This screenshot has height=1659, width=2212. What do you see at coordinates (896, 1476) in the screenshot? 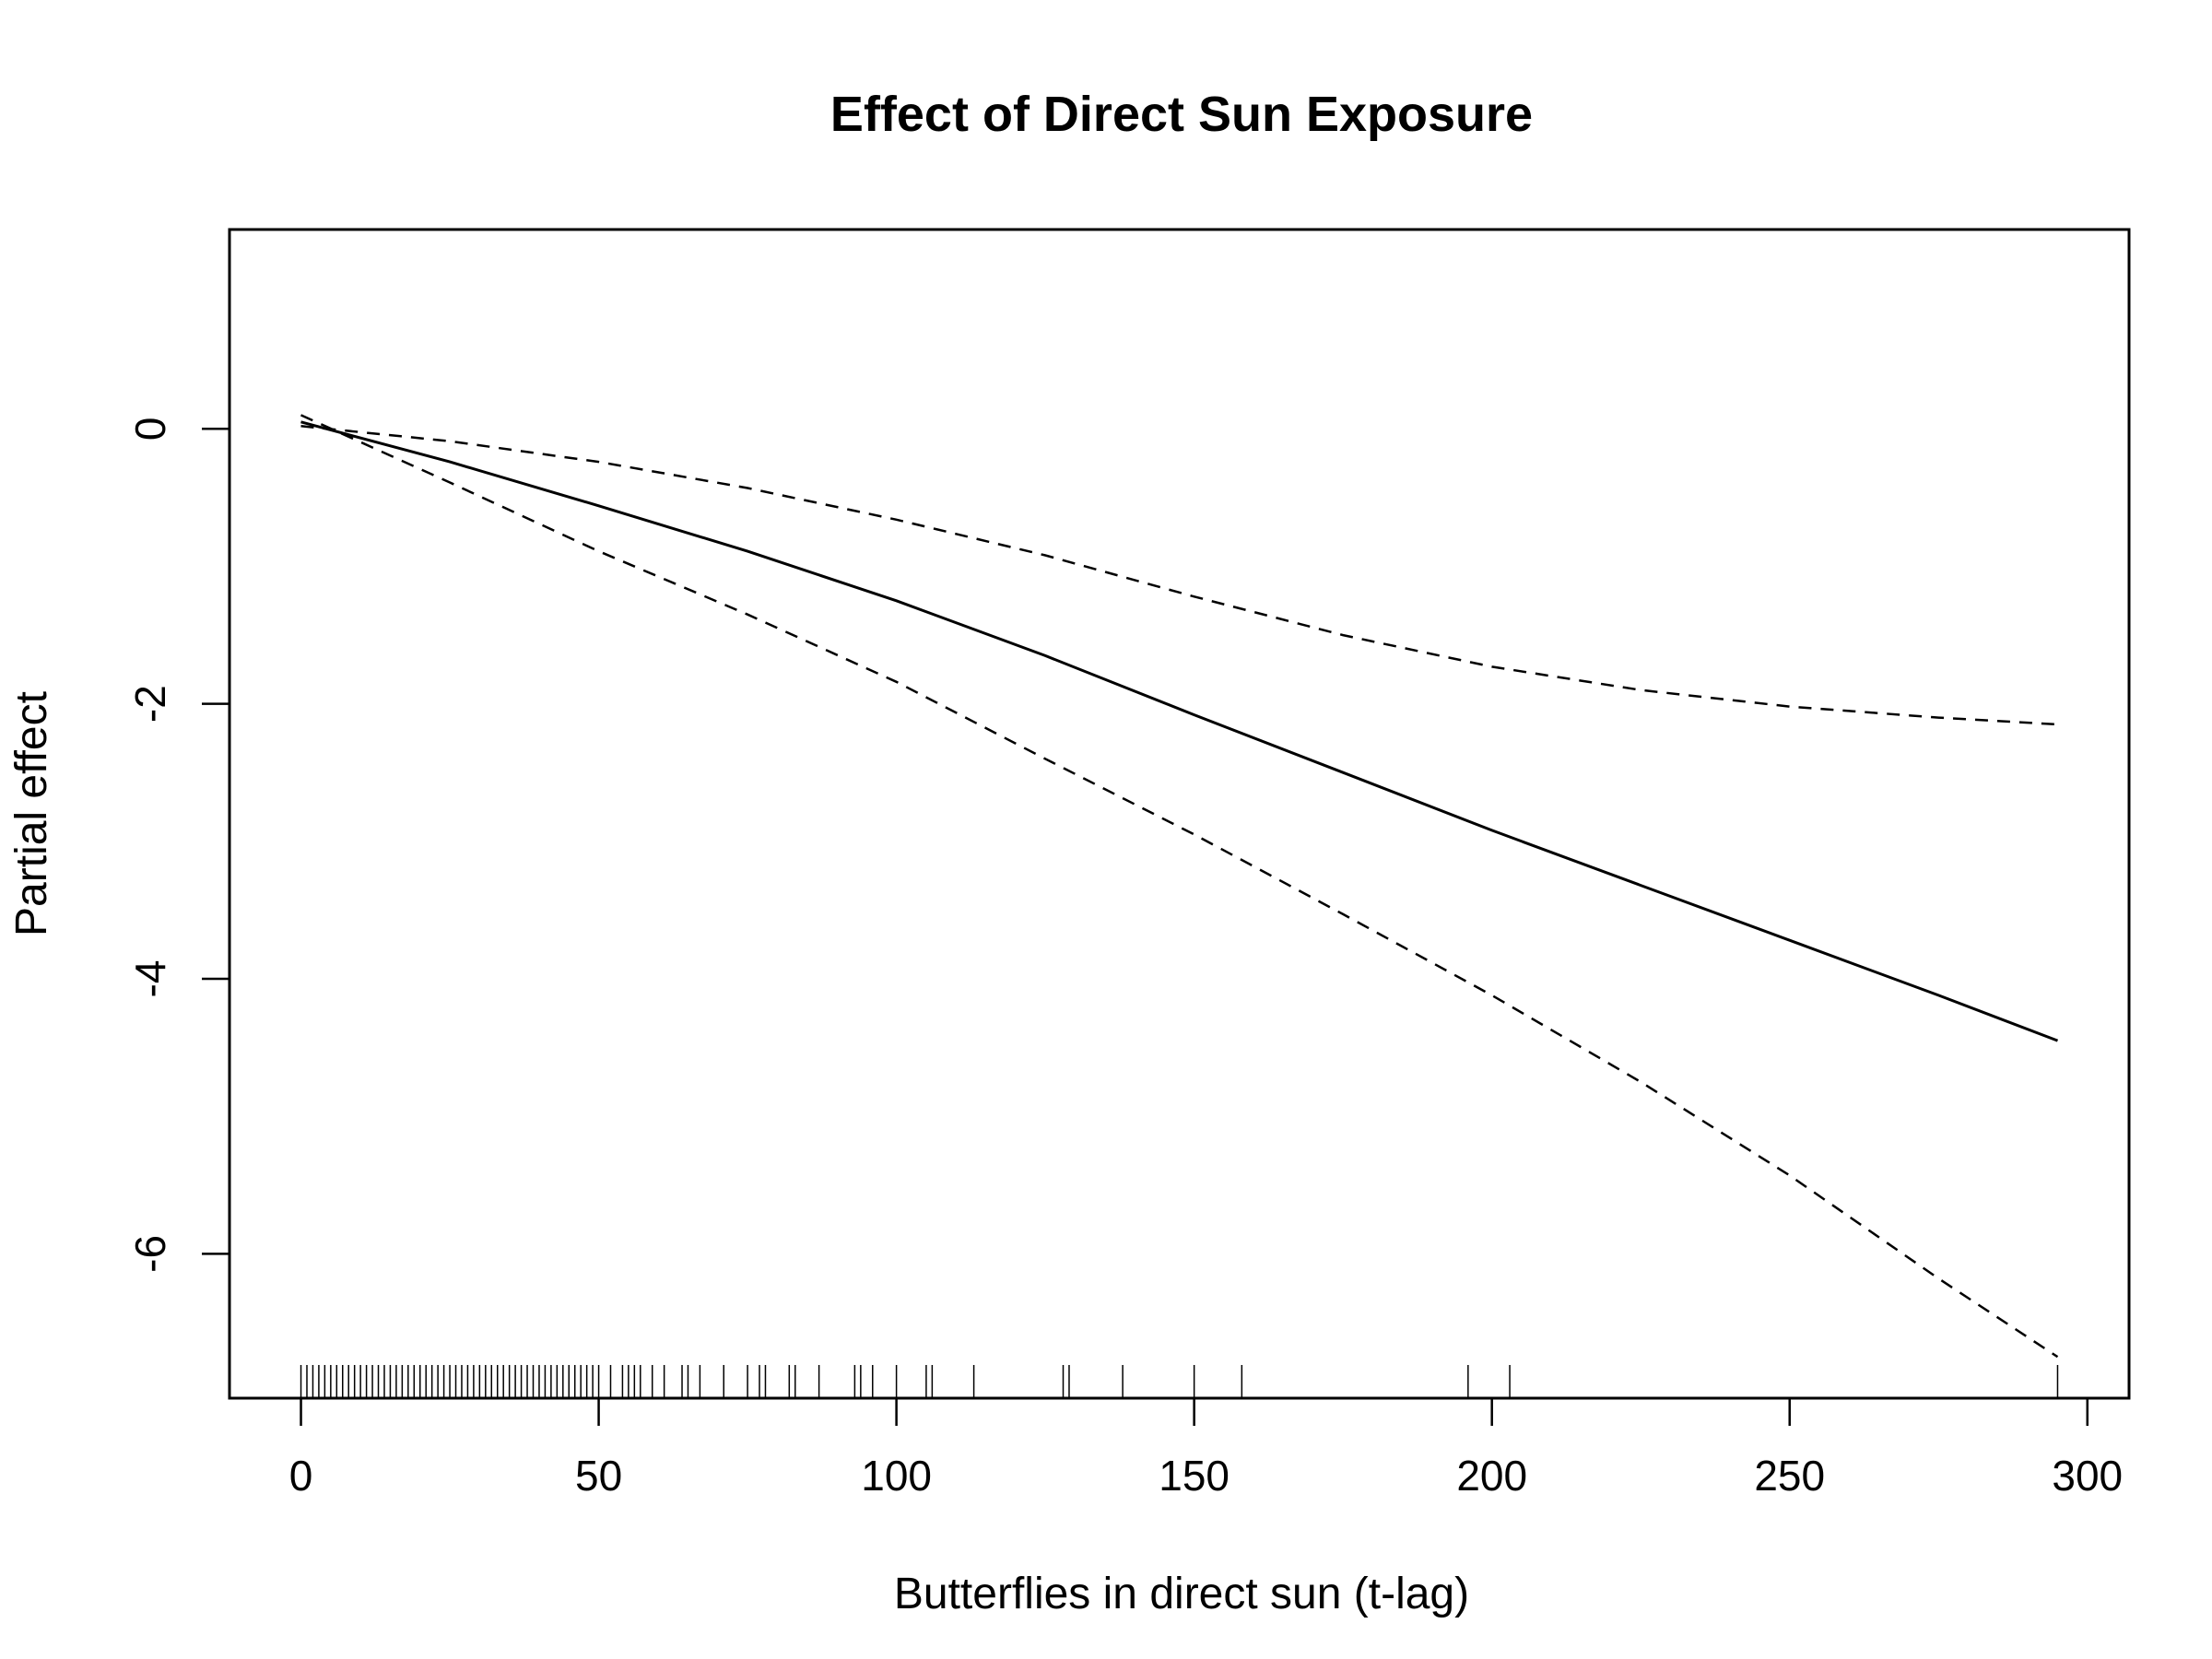
I see `x-tick-label: 100` at bounding box center [896, 1476].